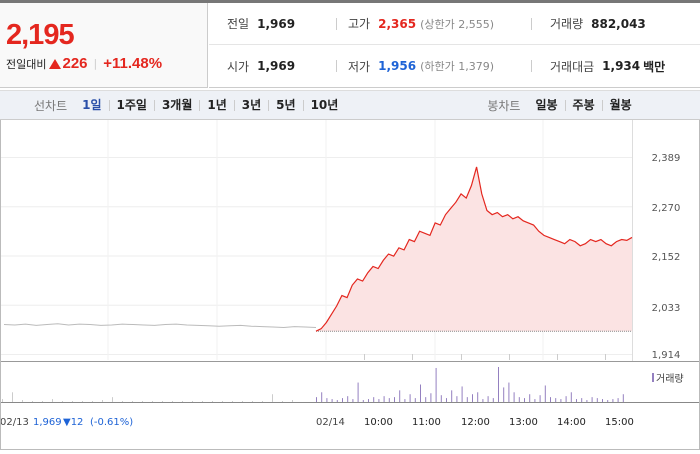  Describe the element at coordinates (160, 325) in the screenshot. I see `prev-day-line` at that location.